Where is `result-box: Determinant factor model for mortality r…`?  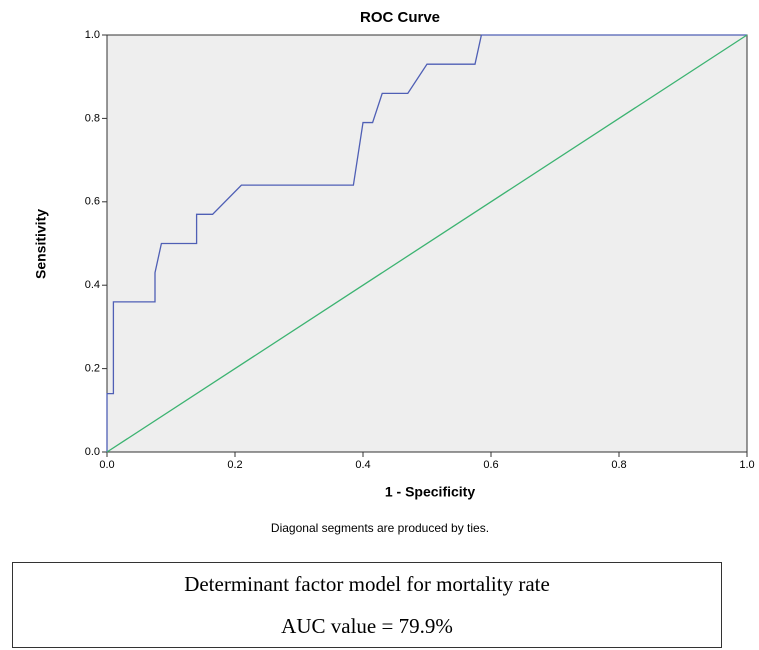
result-box: Determinant factor model for mortality r… is located at coordinates (367, 605).